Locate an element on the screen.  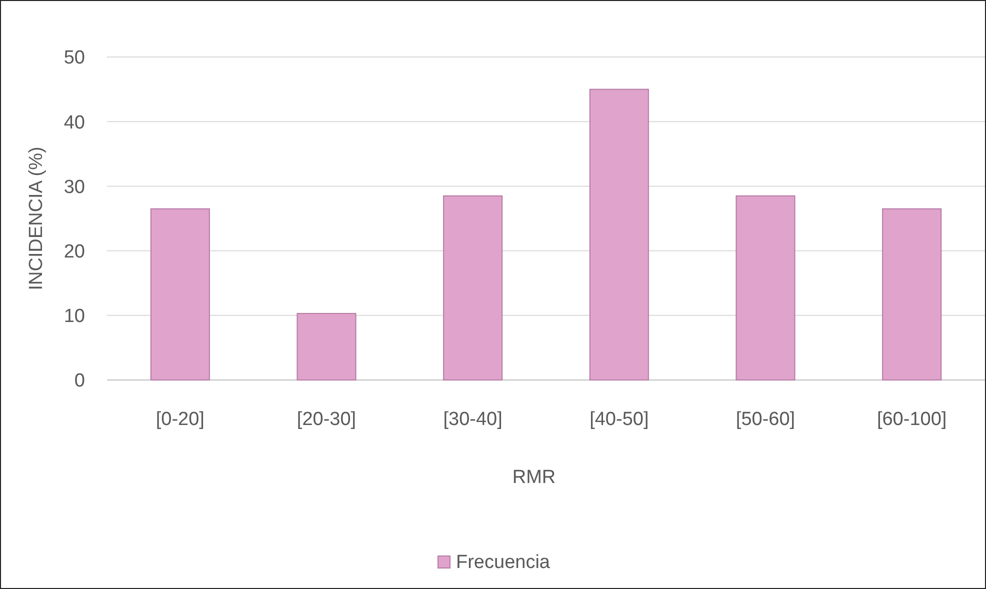
x-tick-label: [60-100] is located at coordinates (911, 419).